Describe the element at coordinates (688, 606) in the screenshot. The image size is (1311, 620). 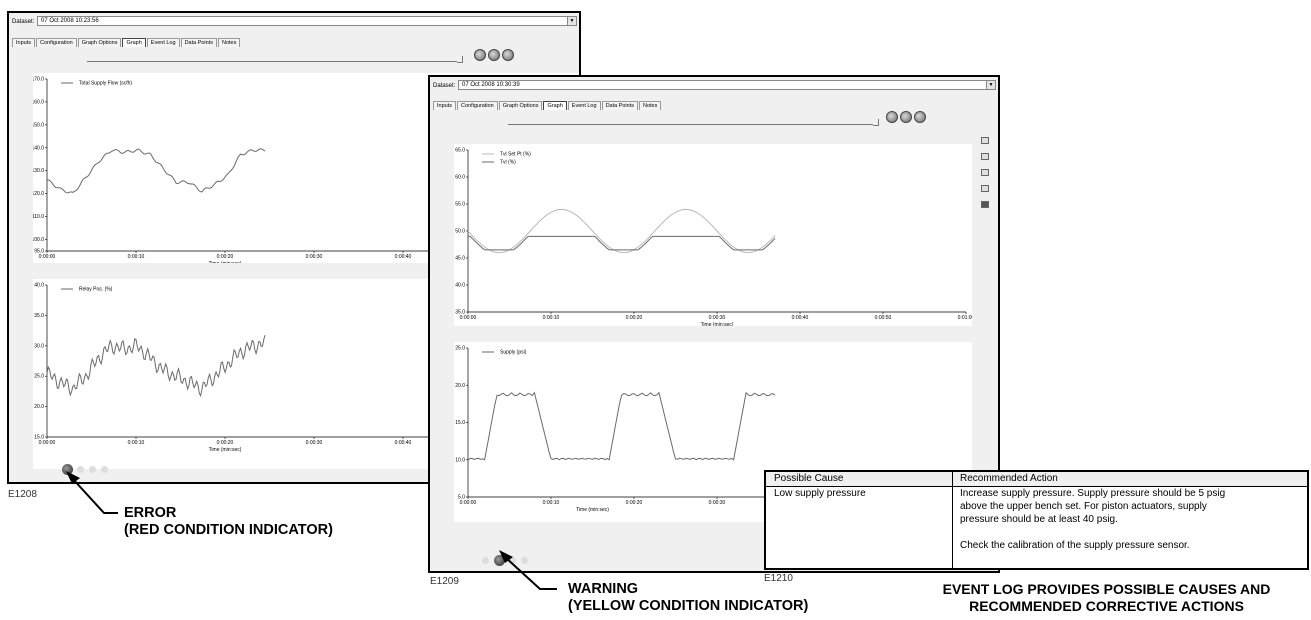
I see `warning-callout-line2: (YELLOW CONDITION INDICATOR)` at that location.